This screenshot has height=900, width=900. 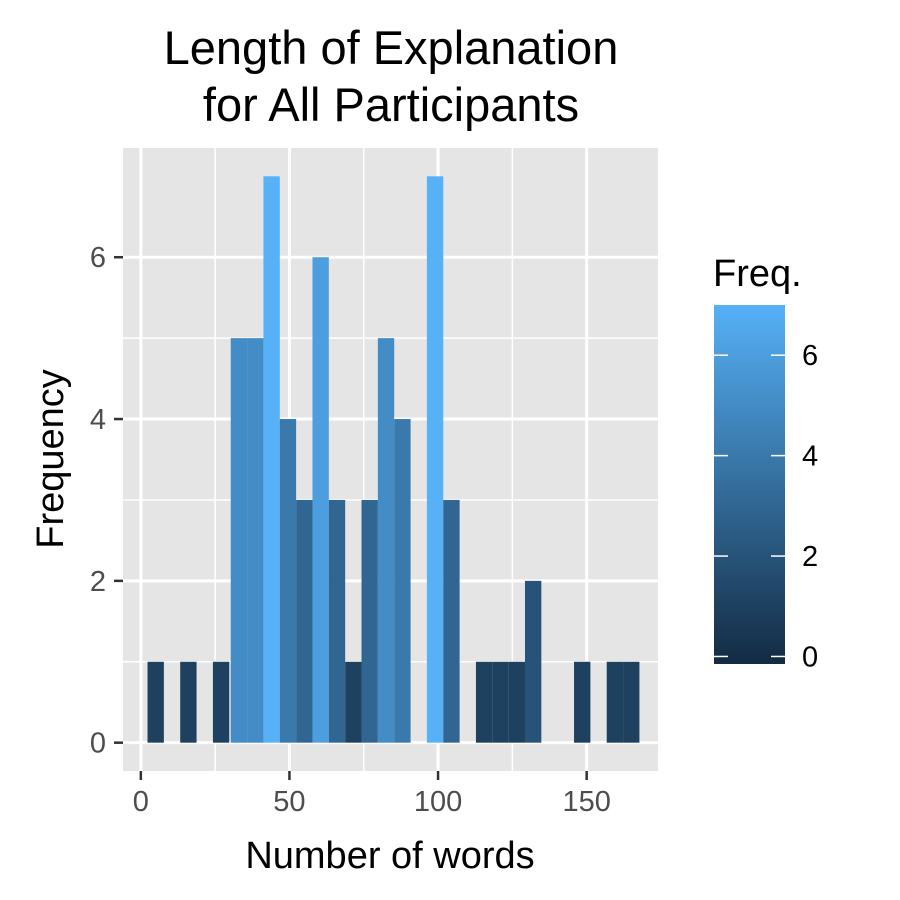 What do you see at coordinates (757, 274) in the screenshot?
I see `legend-title: Freq.` at bounding box center [757, 274].